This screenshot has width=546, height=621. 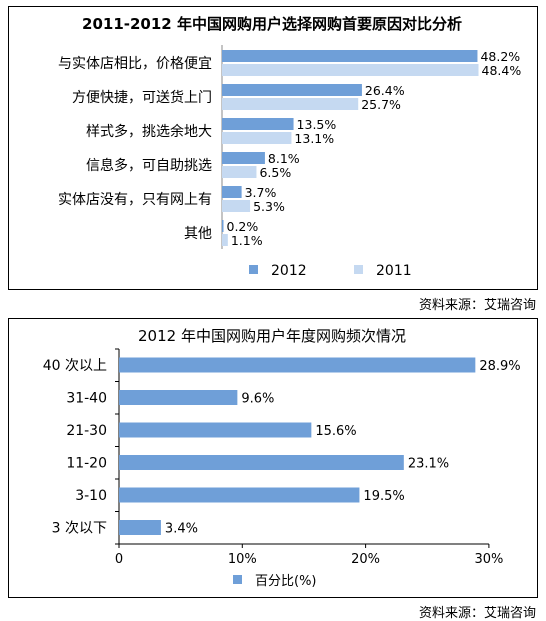 What do you see at coordinates (269, 206) in the screenshot?
I see `data-label: 5.3%` at bounding box center [269, 206].